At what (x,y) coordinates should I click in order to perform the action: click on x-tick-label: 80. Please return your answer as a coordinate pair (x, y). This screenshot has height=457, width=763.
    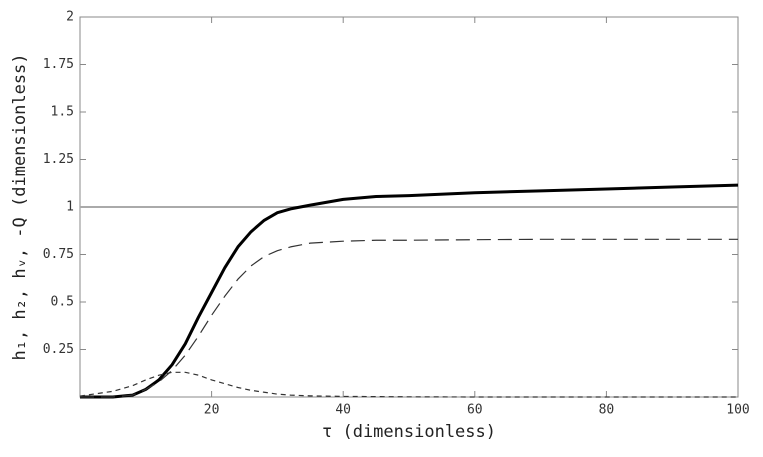
    Looking at the image, I should click on (607, 410).